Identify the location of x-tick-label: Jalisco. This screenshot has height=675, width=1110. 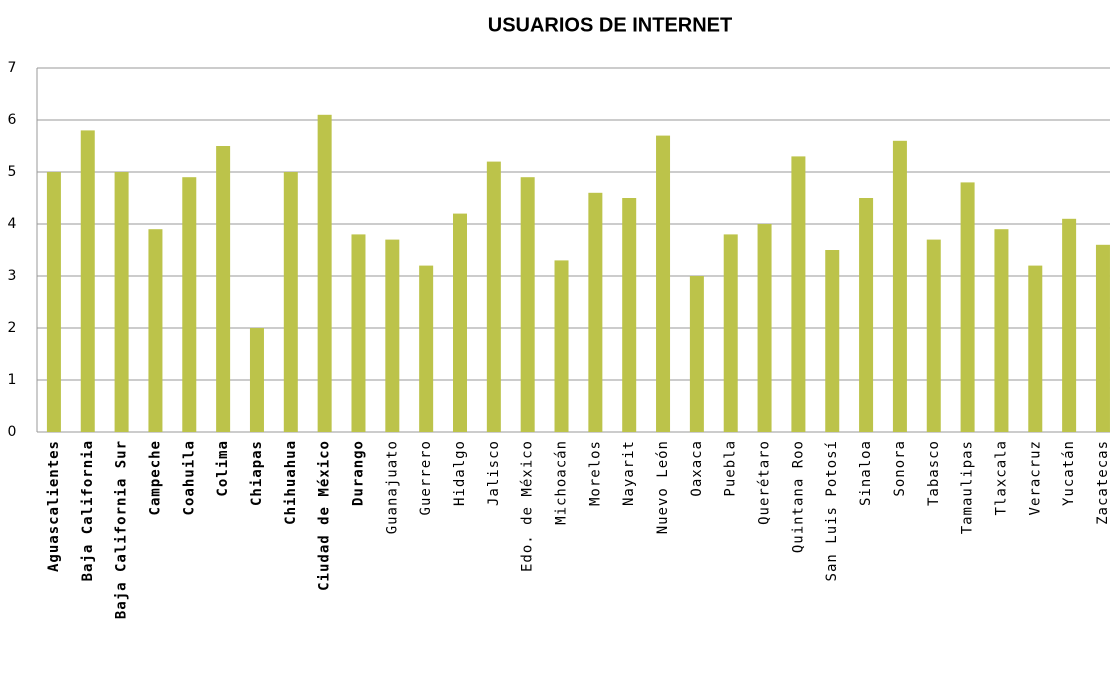
(494, 473).